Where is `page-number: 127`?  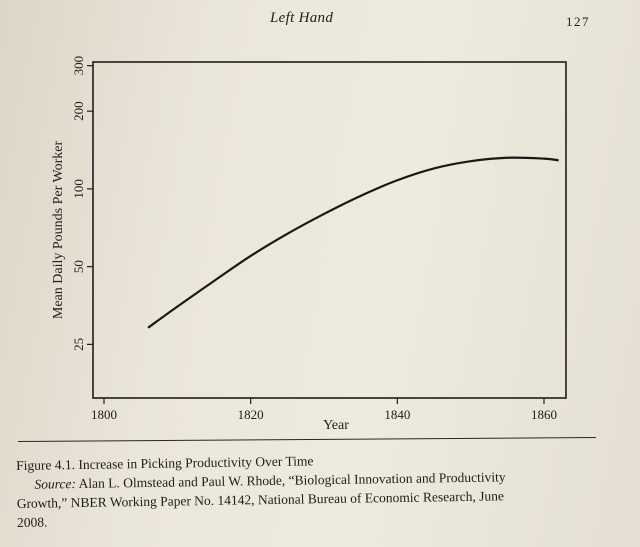 page-number: 127 is located at coordinates (578, 21).